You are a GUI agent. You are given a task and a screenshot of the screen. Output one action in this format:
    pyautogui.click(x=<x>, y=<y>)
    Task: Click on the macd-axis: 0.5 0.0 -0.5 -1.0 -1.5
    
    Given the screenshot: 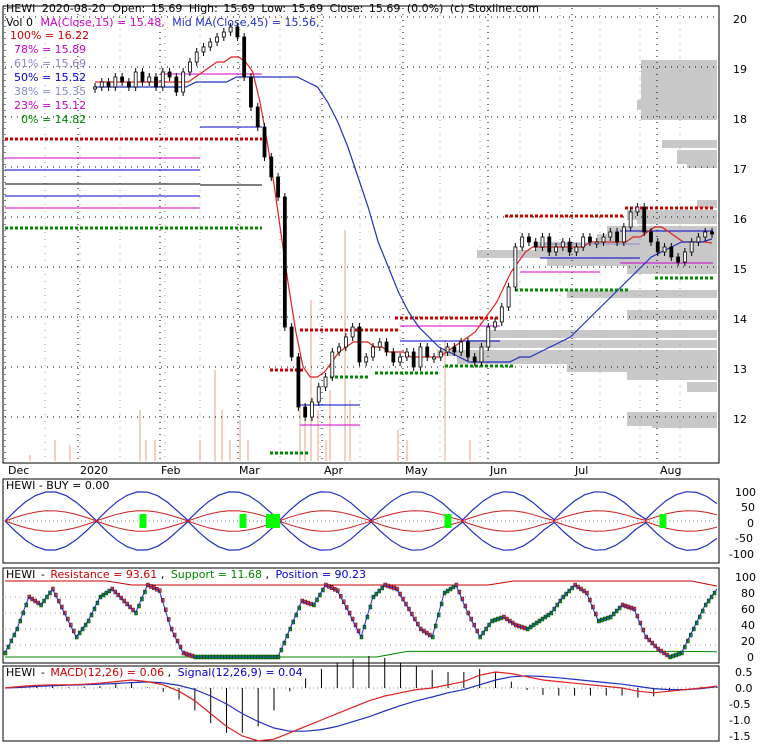 What is the action you would take?
    pyautogui.click(x=741, y=704)
    